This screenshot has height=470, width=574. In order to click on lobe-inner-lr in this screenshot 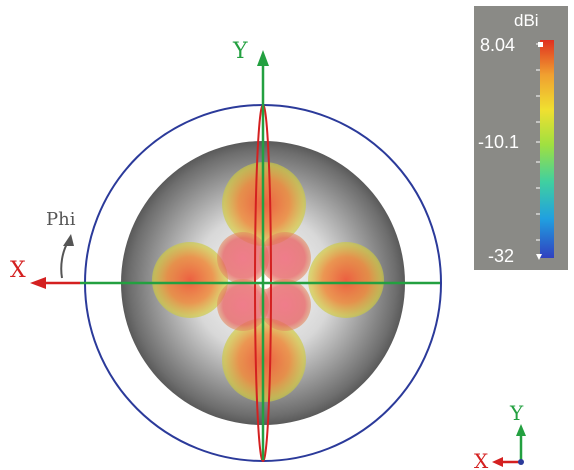, I will do `click(285, 305)`.